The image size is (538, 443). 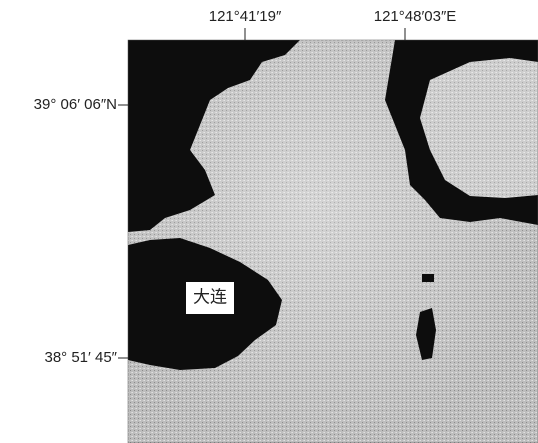 I want to click on place-label-box, so click(x=210, y=298).